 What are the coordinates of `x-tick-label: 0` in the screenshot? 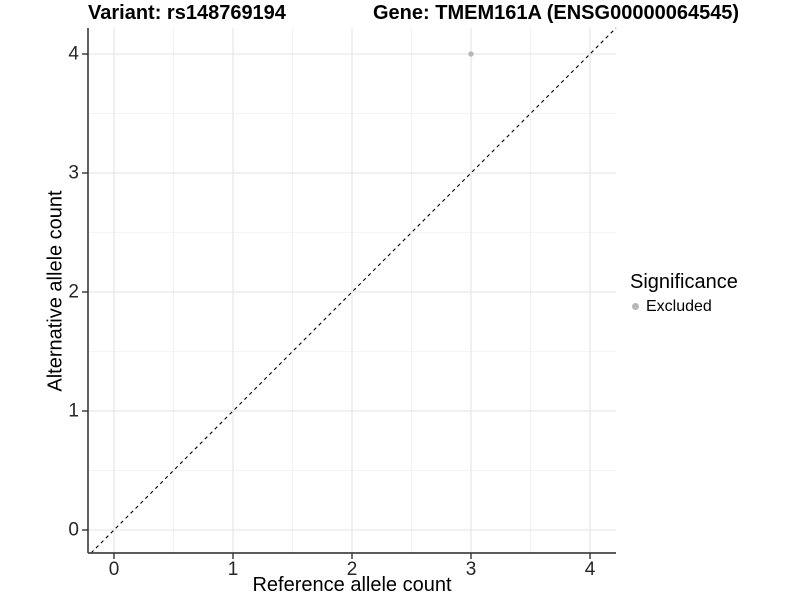 It's located at (114, 569).